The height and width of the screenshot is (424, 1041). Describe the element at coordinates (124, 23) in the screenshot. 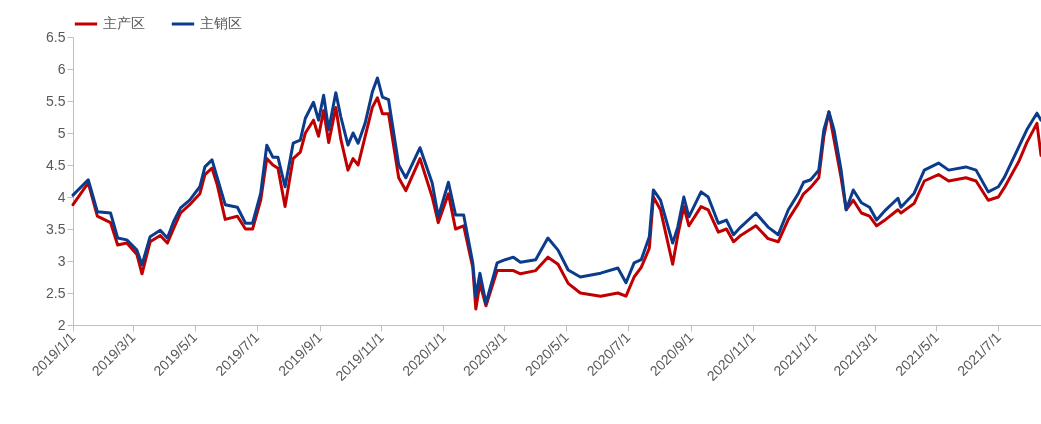

I see `legend-label: 主产区` at that location.